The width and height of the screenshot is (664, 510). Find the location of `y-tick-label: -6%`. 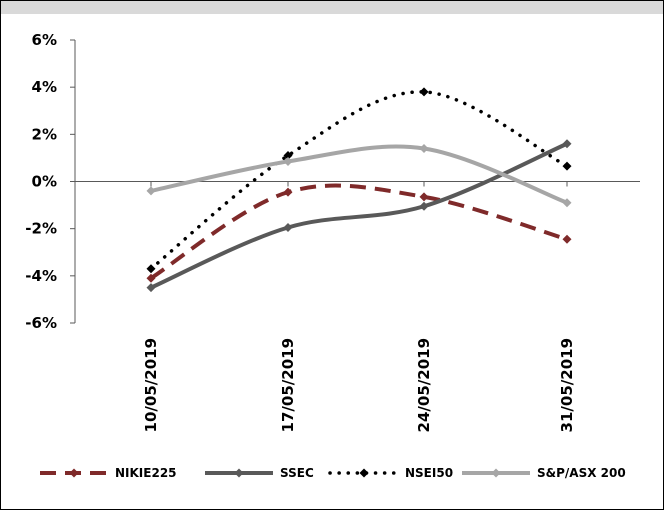

y-tick-label: -6% is located at coordinates (41, 323).